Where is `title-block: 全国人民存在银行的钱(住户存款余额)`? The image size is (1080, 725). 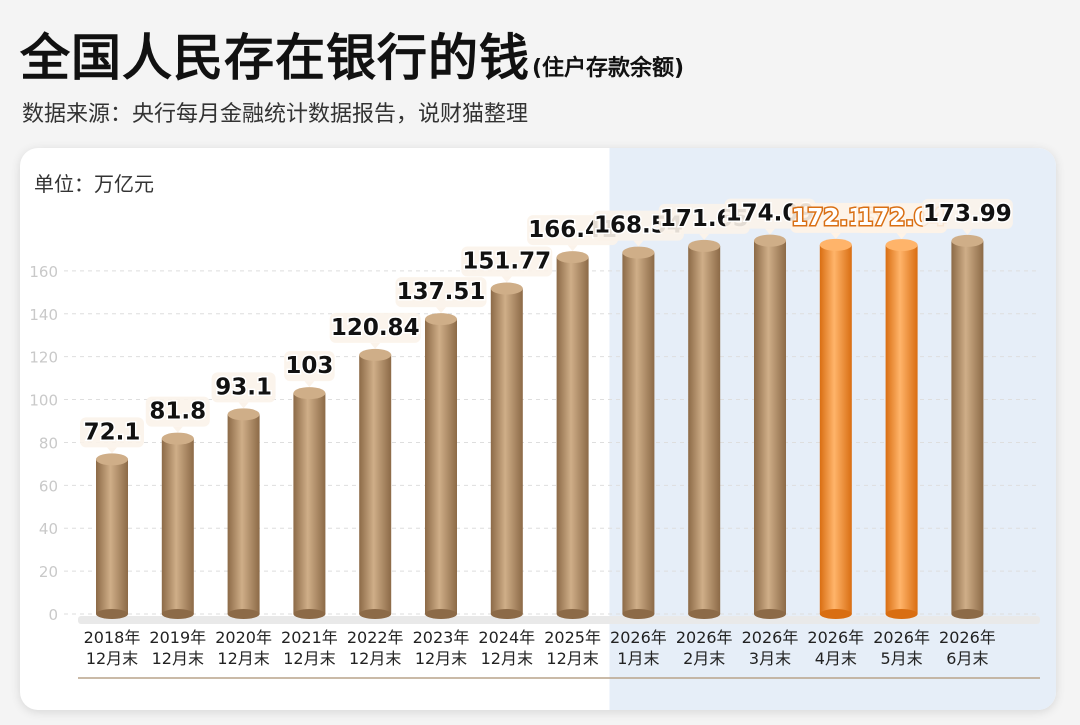 title-block: 全国人民存在银行的钱(住户存款余额) is located at coordinates (352, 54).